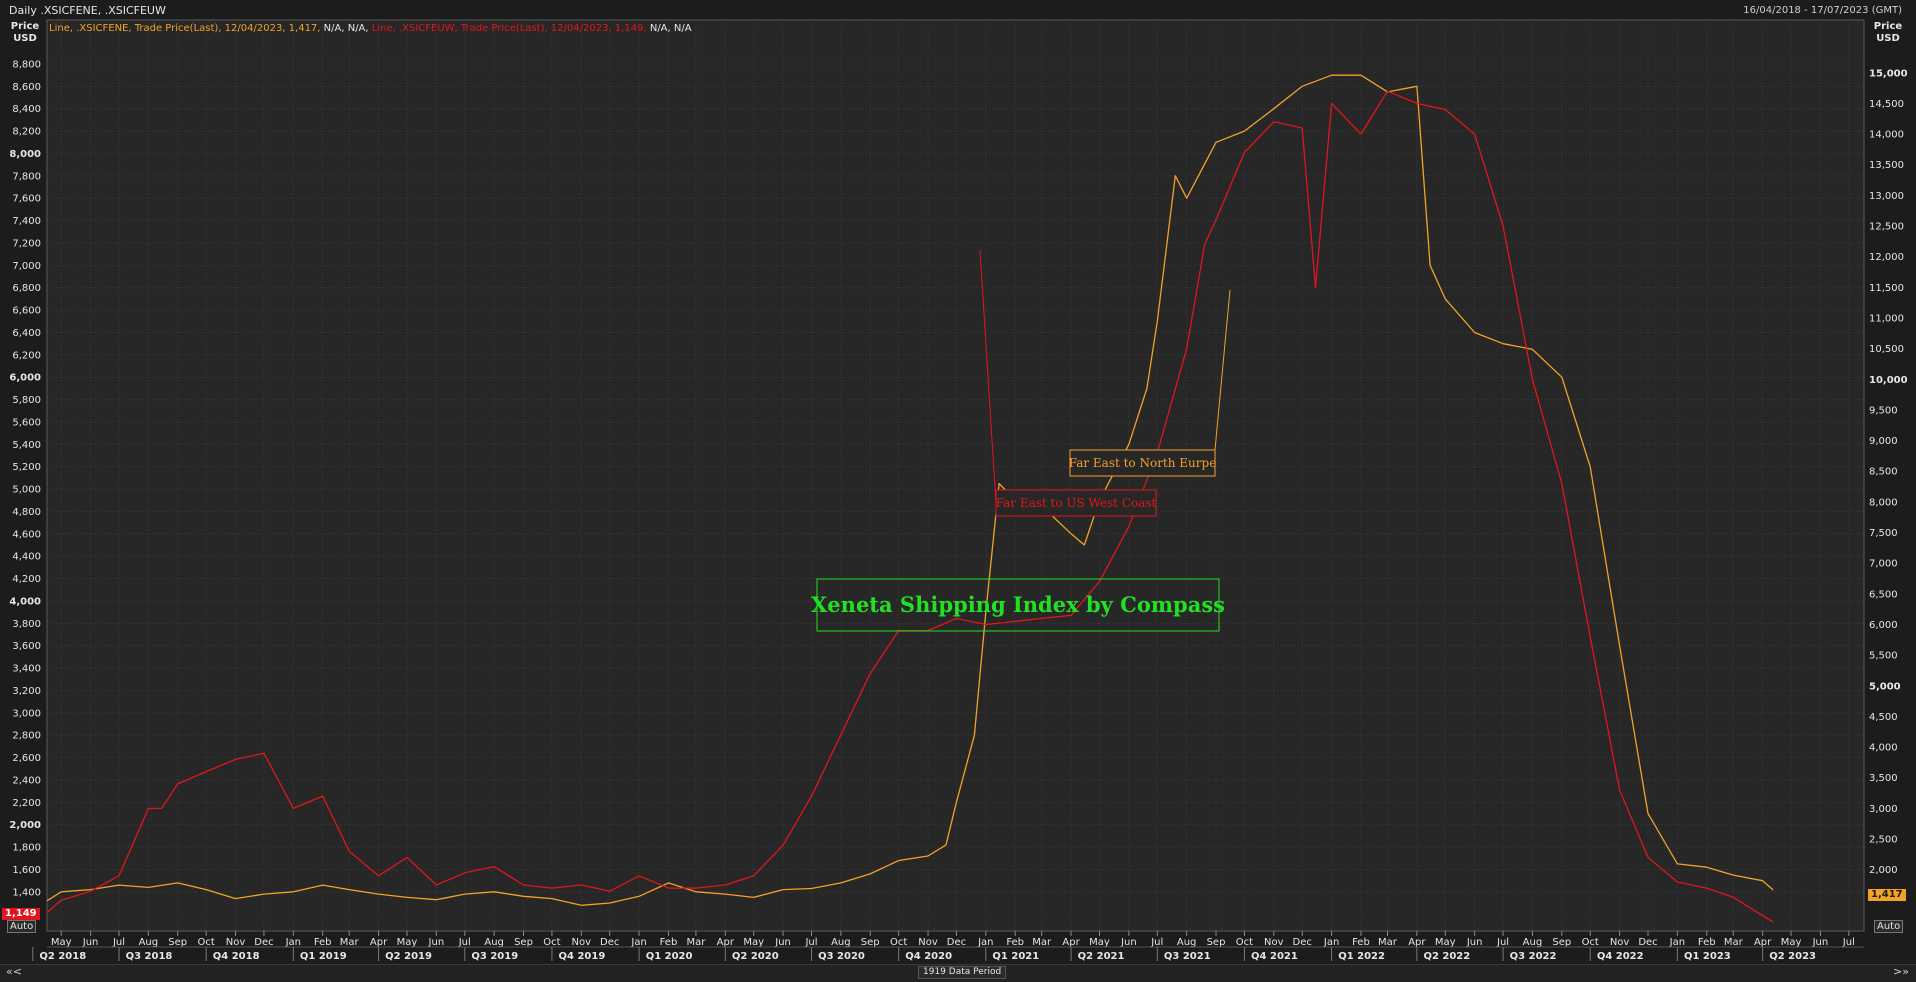  What do you see at coordinates (669, 956) in the screenshot?
I see `quarter-label: Q1 2020` at bounding box center [669, 956].